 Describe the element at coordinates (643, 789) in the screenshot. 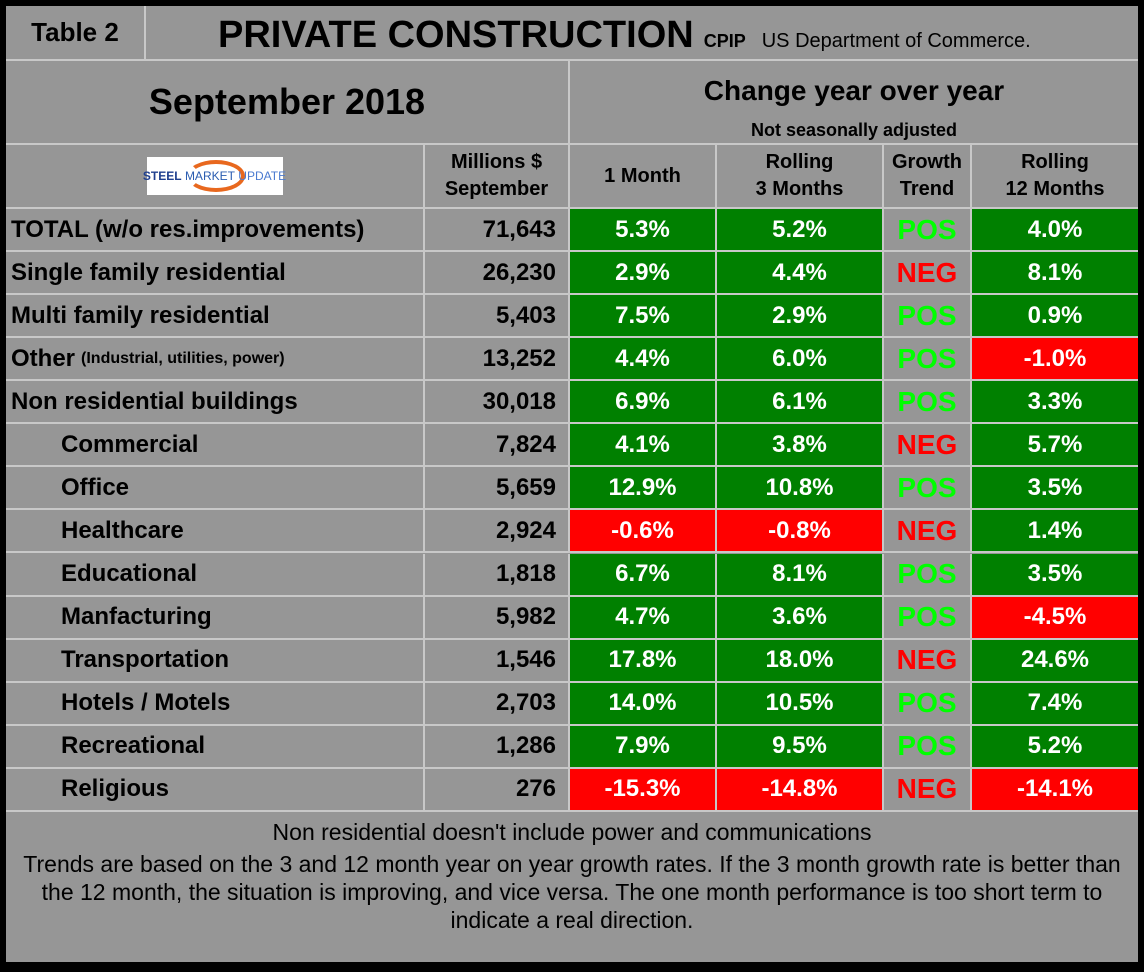

I see `row-1-month: -15.3%` at that location.